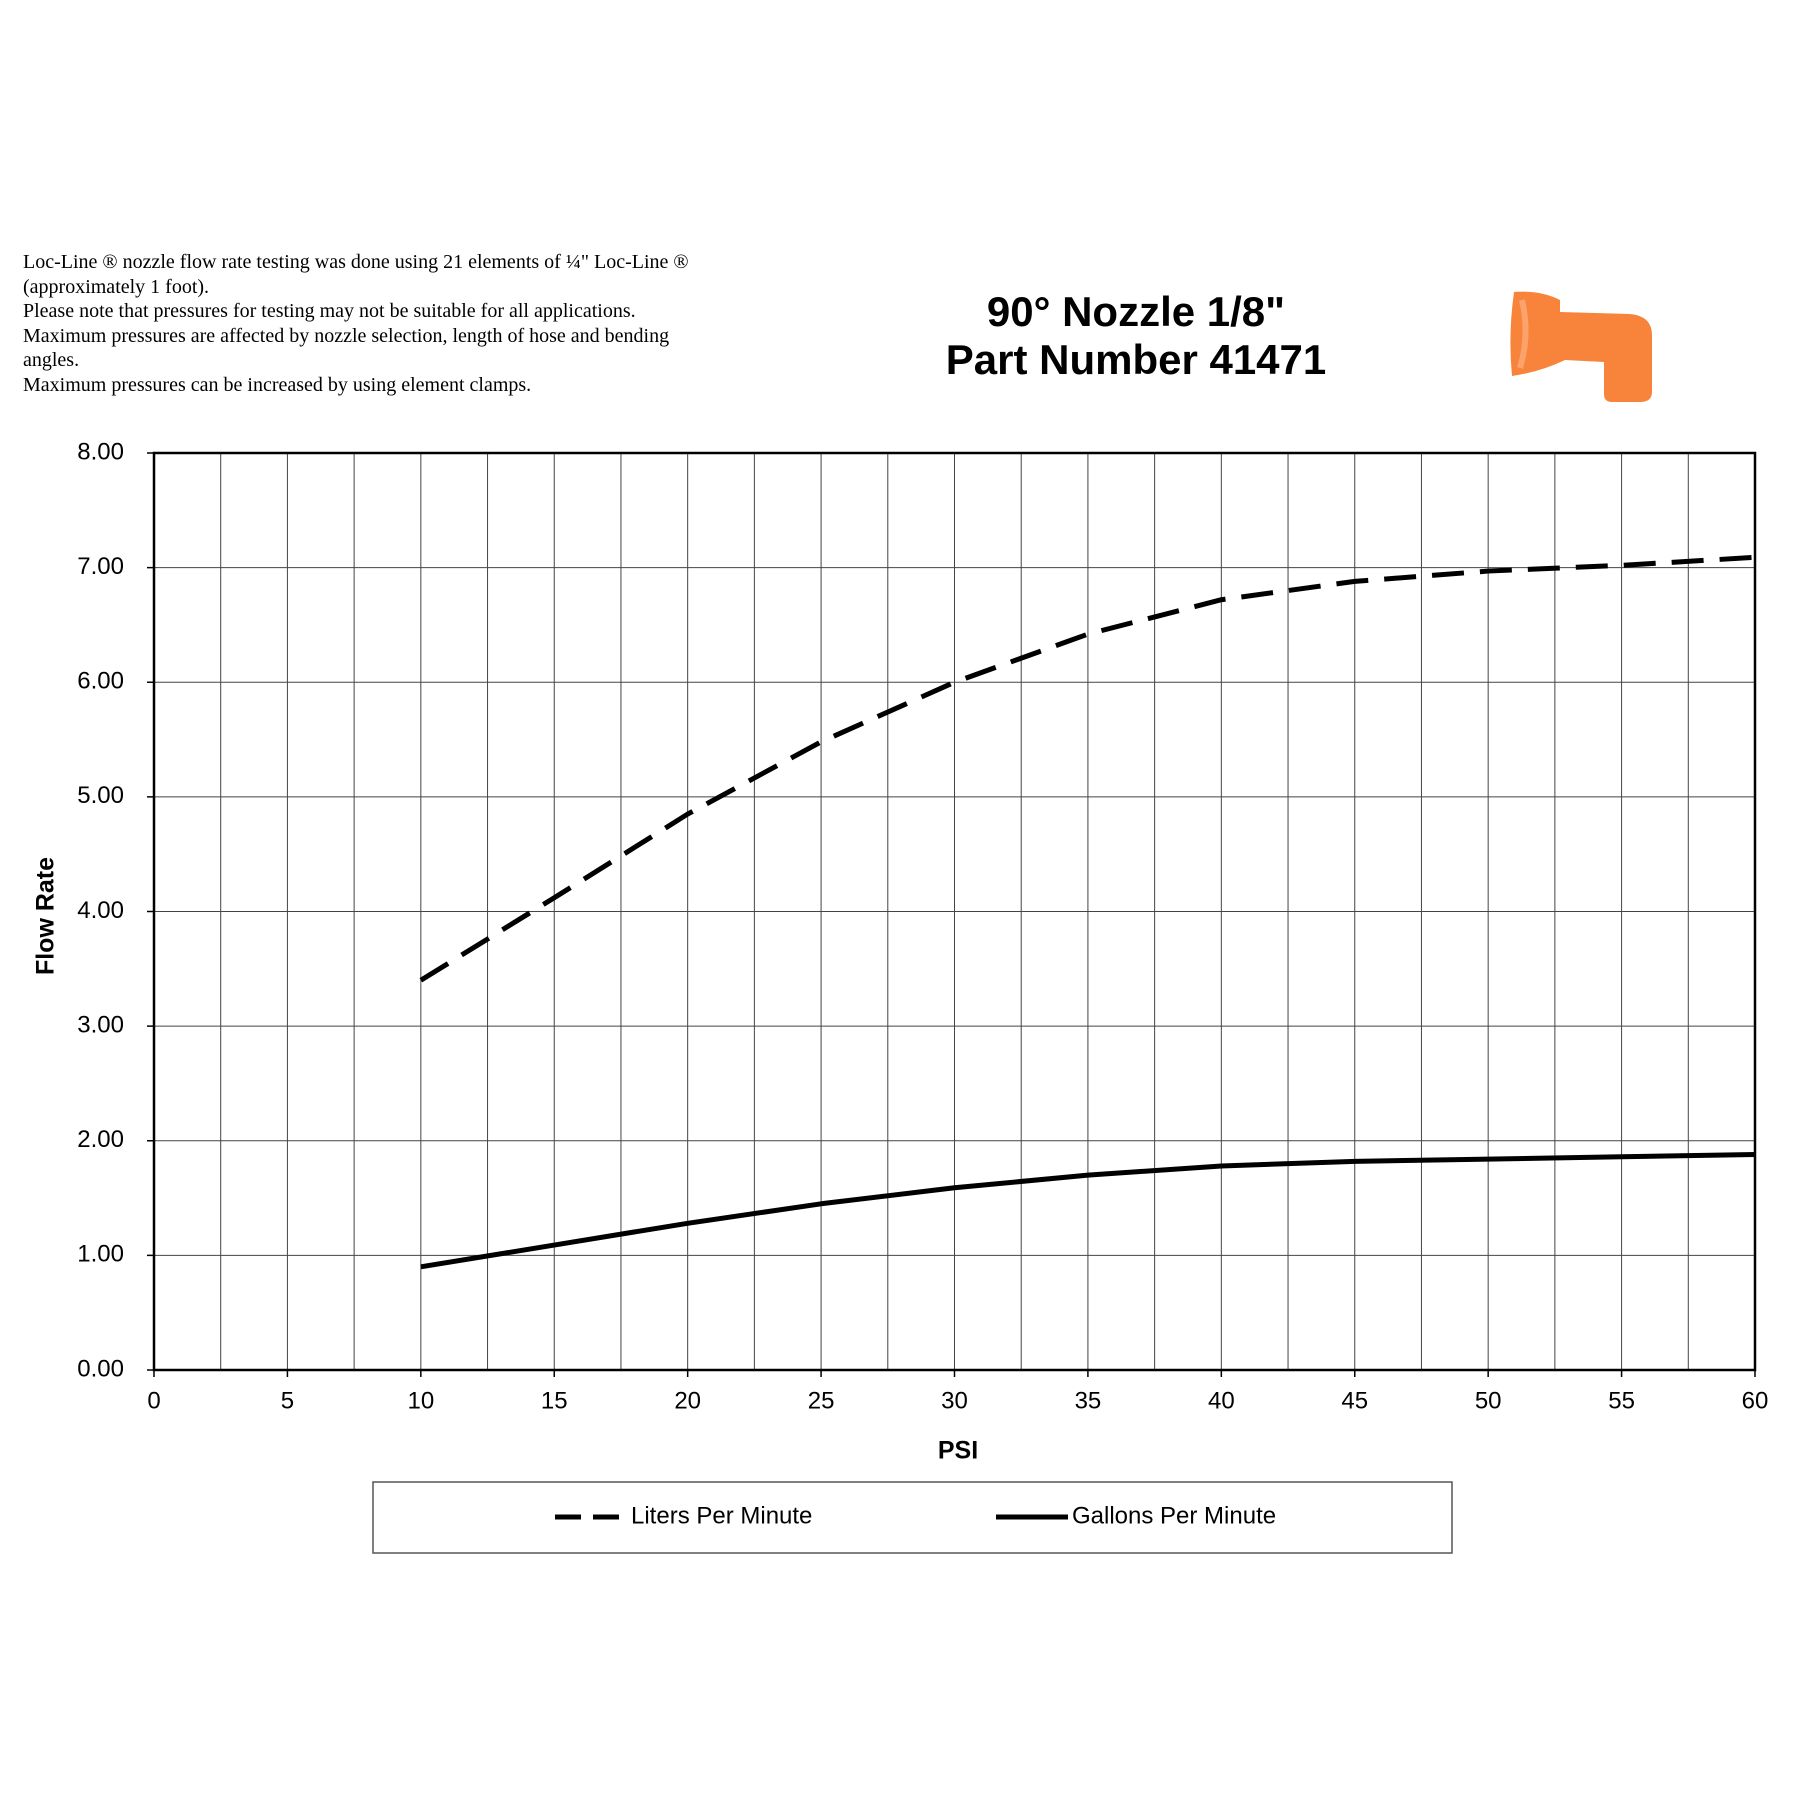 This screenshot has width=1800, height=1800. I want to click on series-line, so click(1088, 1211).